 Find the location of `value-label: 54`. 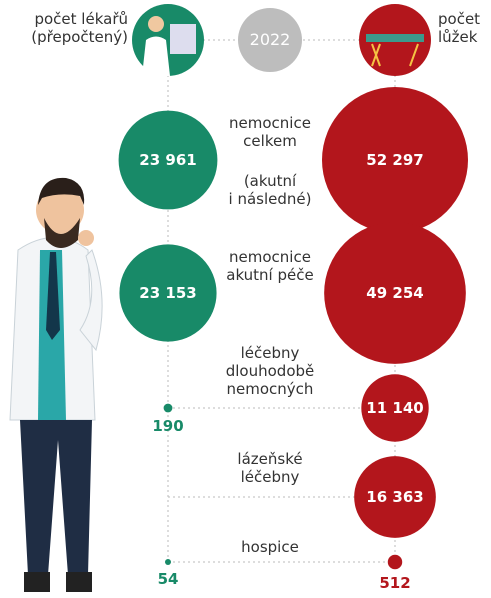

value-label: 54 is located at coordinates (168, 579).